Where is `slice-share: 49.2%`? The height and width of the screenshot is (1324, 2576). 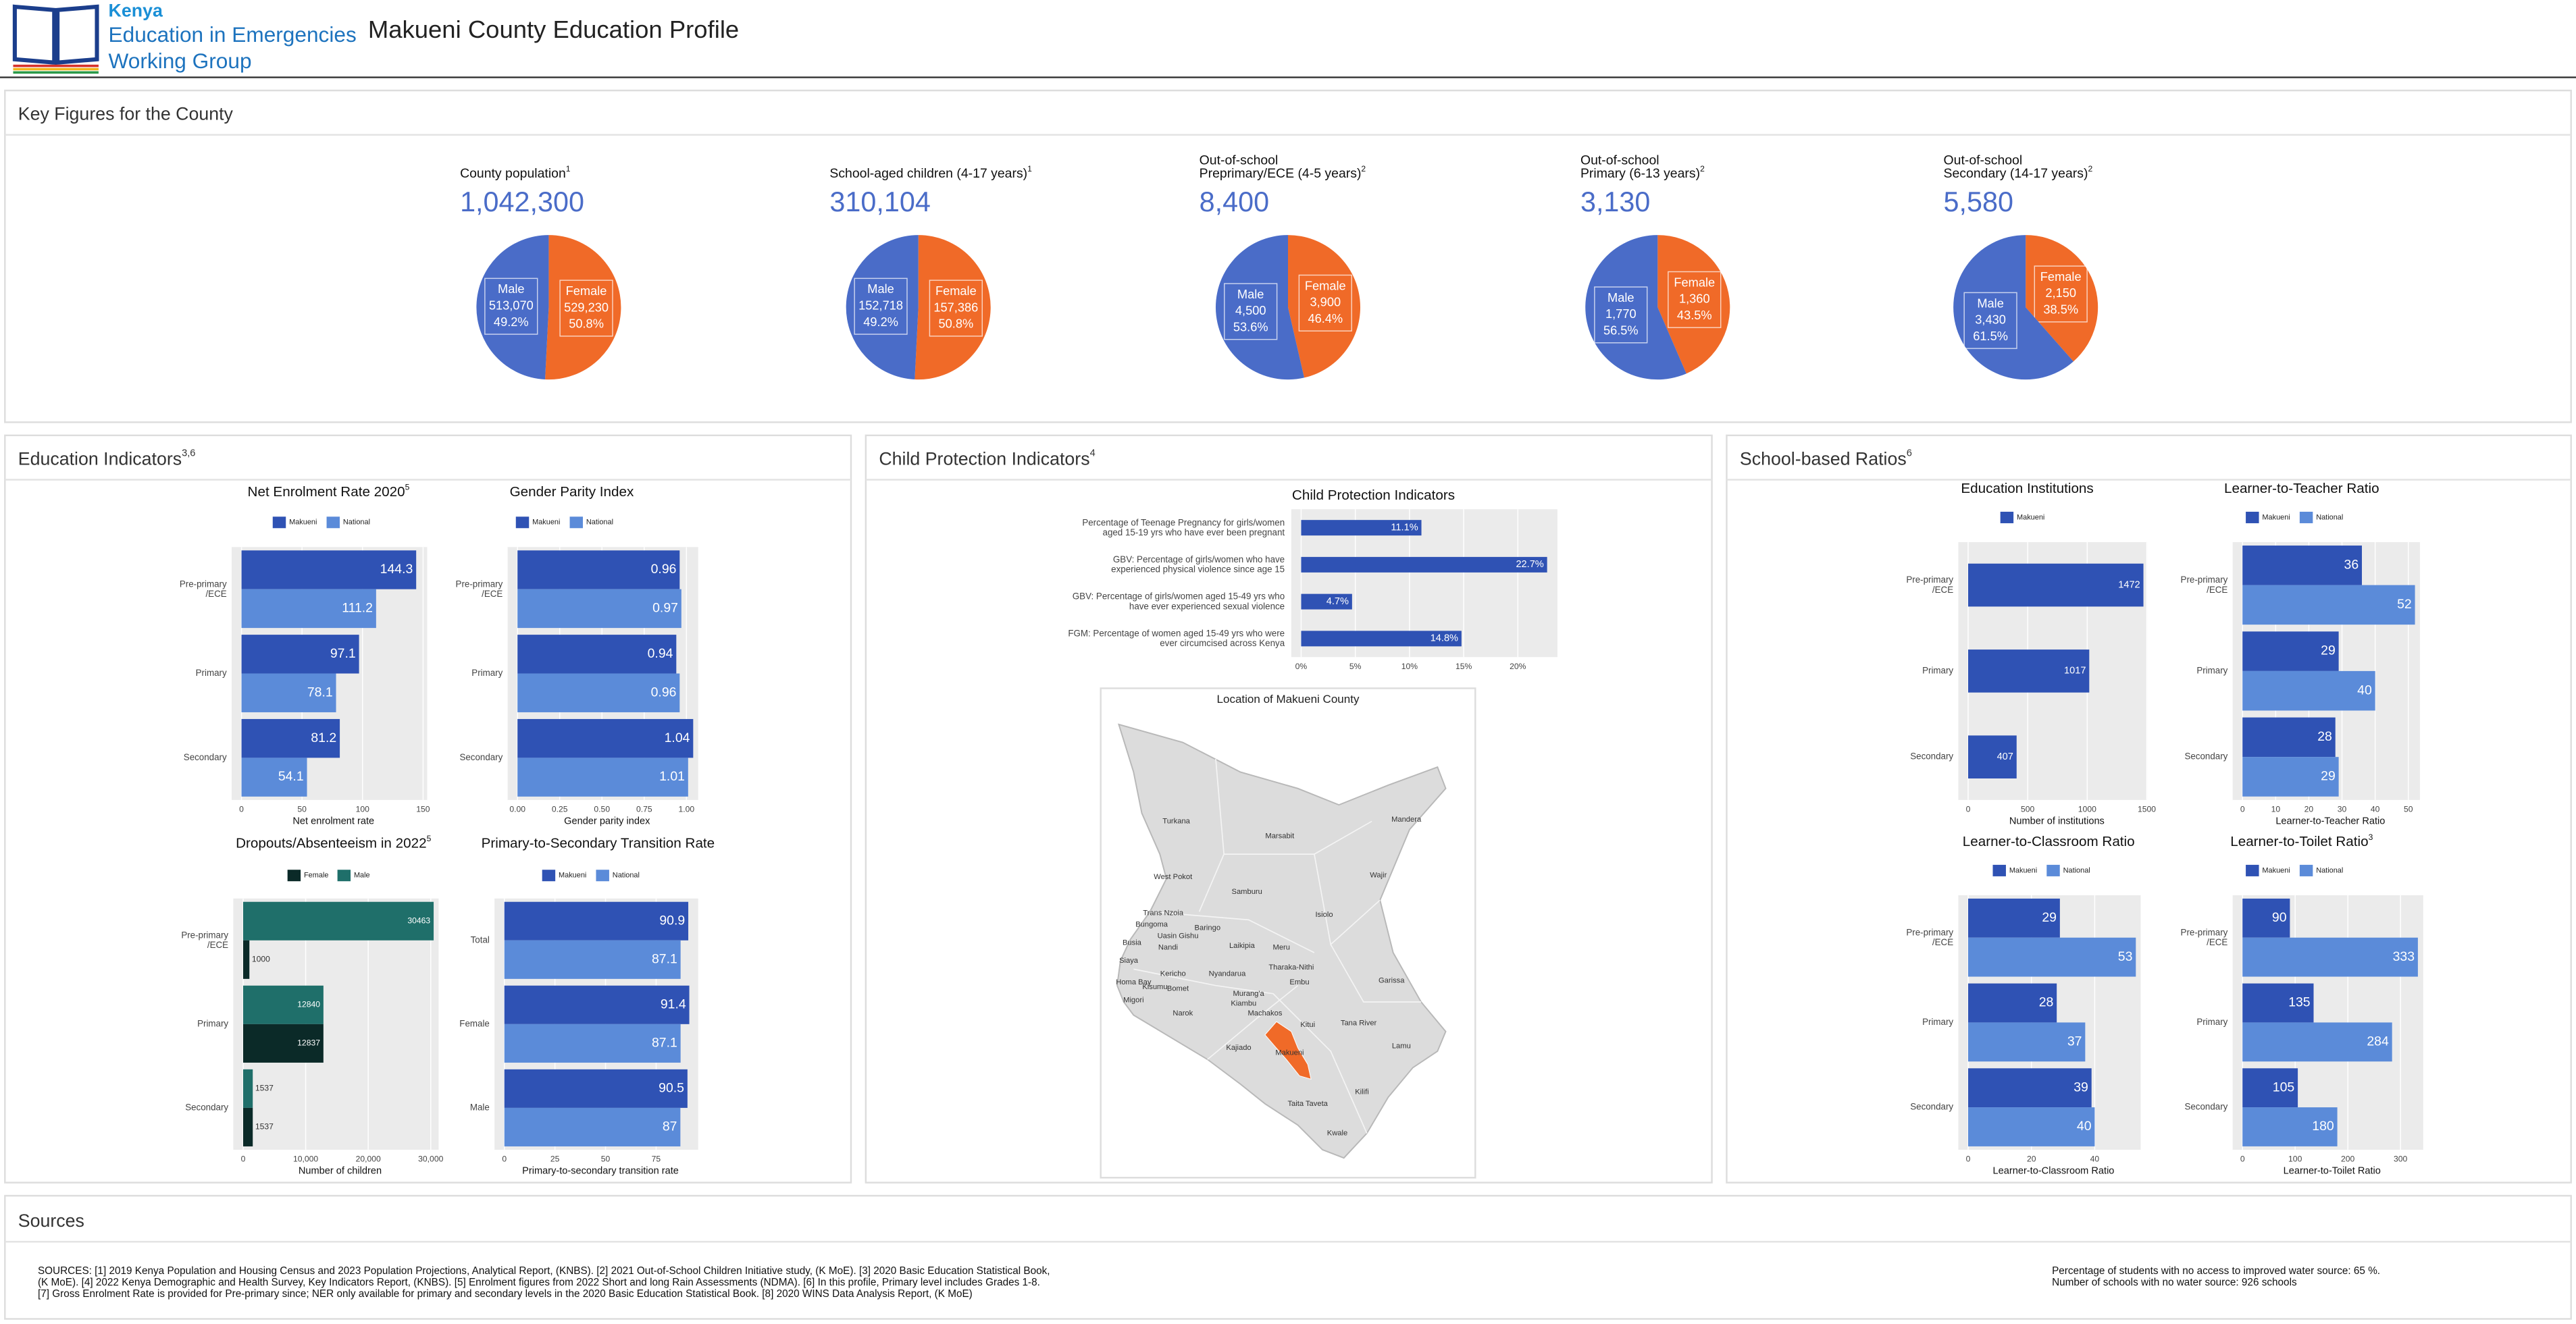 slice-share: 49.2% is located at coordinates (511, 322).